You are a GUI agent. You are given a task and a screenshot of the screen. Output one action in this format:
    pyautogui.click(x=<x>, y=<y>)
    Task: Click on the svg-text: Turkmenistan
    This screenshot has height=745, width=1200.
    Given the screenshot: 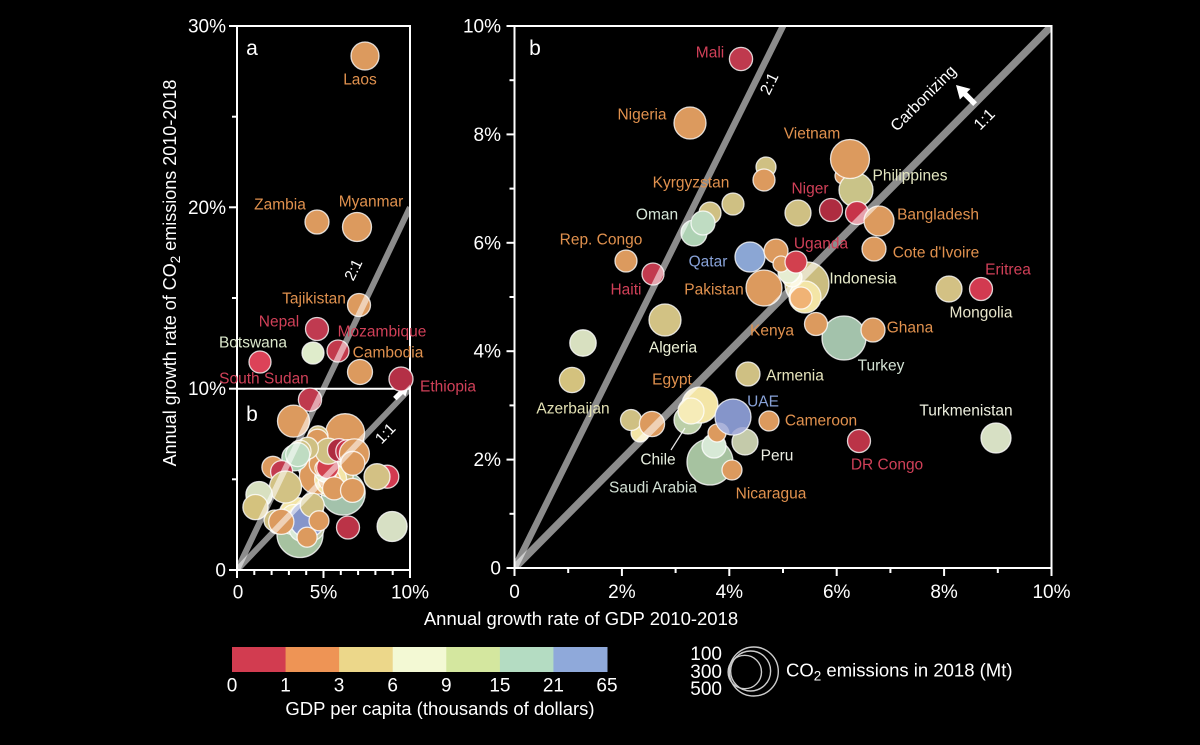 What is the action you would take?
    pyautogui.click(x=965, y=411)
    